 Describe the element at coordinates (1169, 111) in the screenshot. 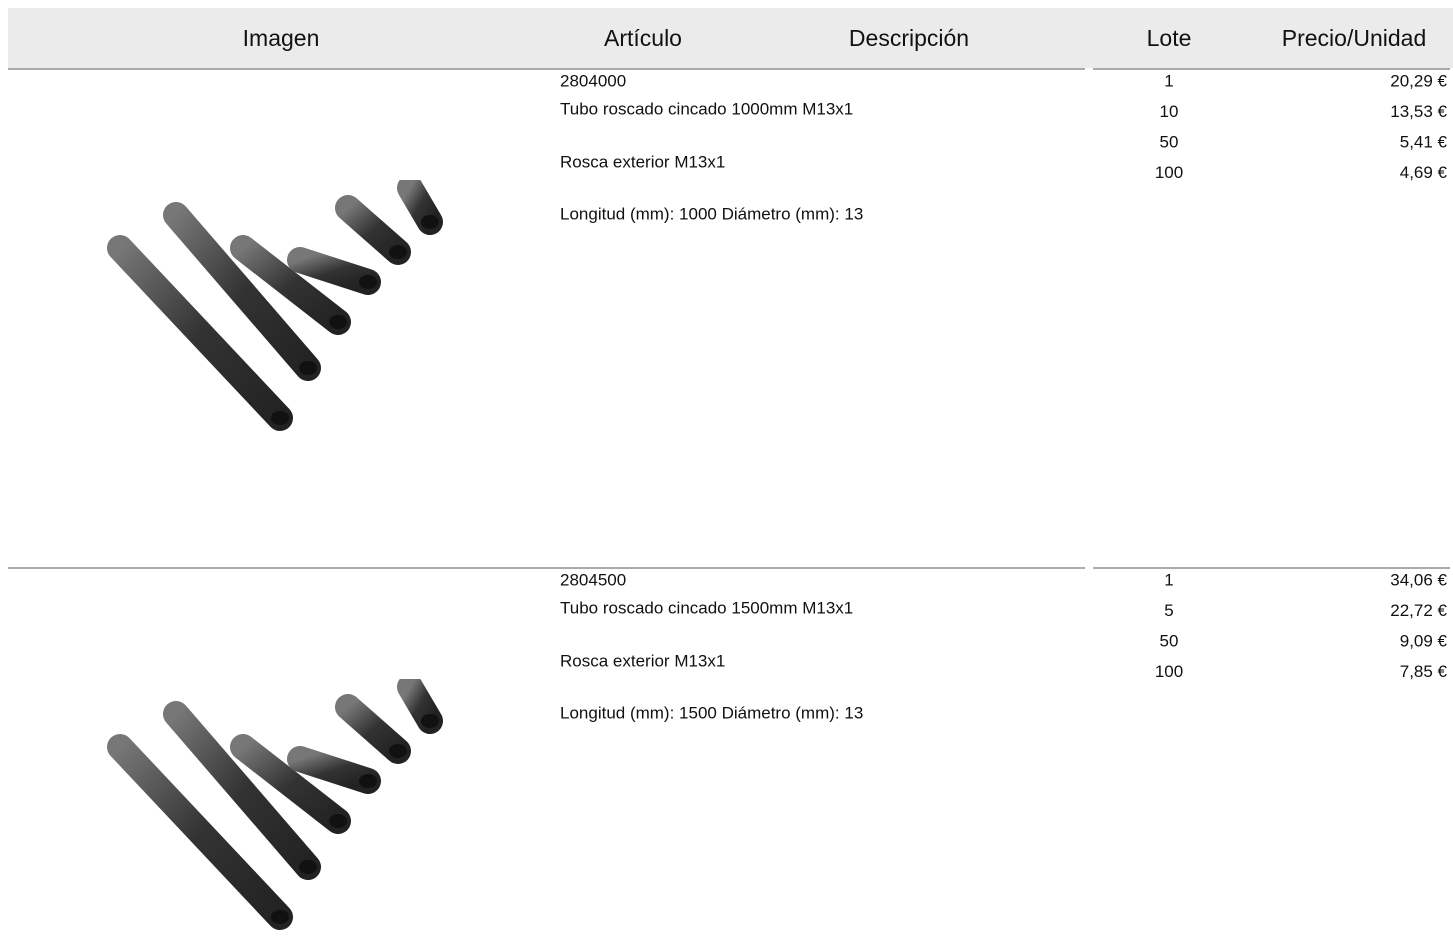

I see `lot-quantity: 10` at that location.